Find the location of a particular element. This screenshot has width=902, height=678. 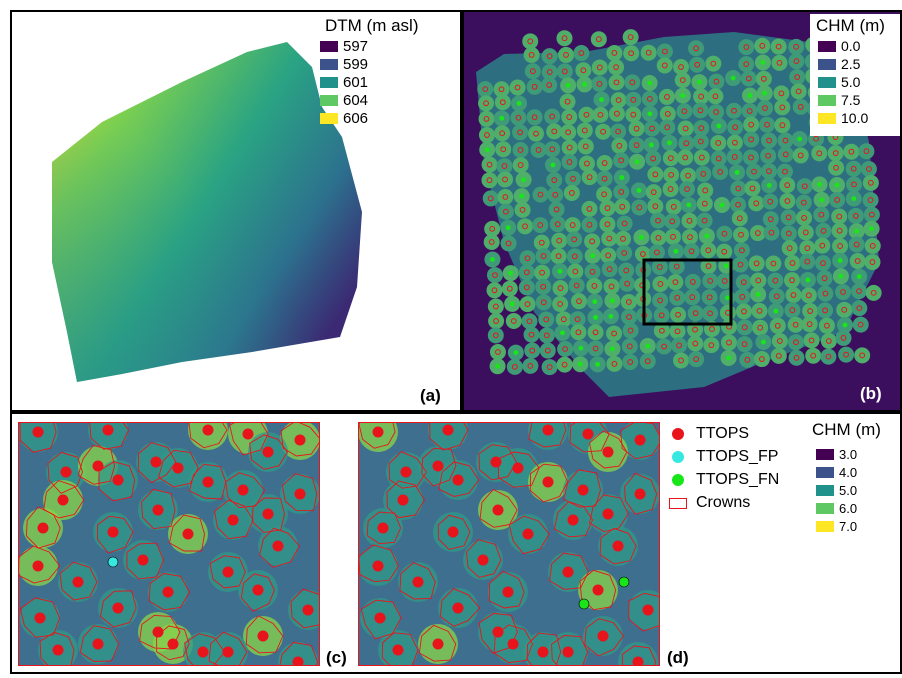

points-legend-label: TTOPS_FN is located at coordinates (738, 479).